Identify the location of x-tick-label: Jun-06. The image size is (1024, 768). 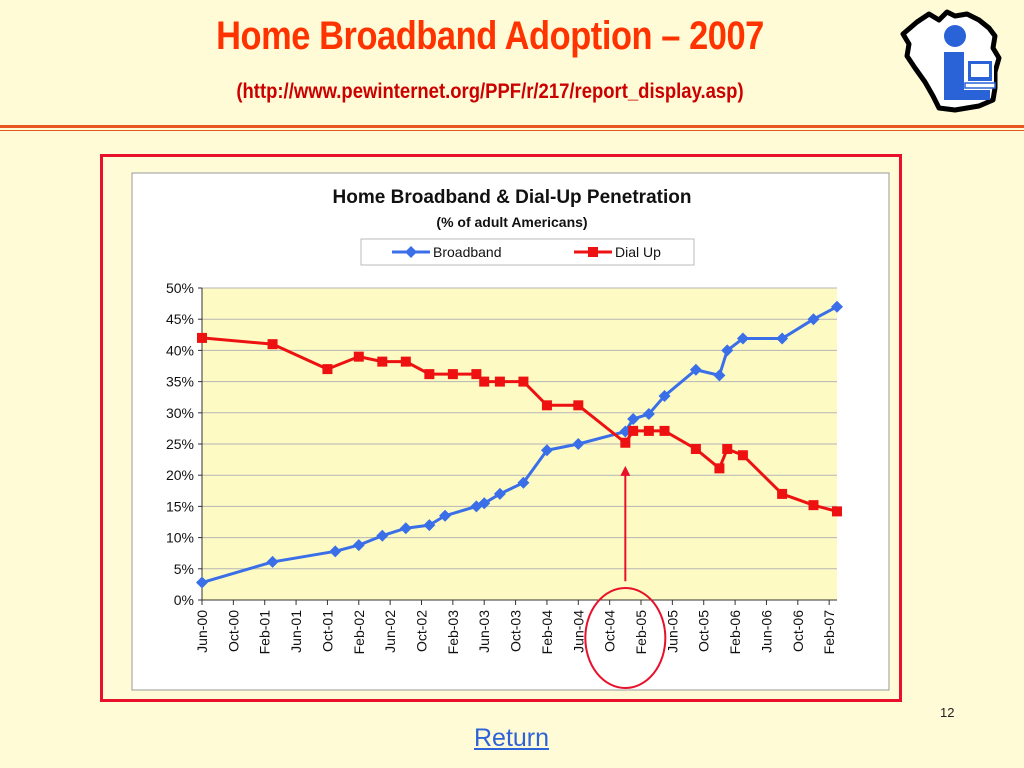
(766, 631).